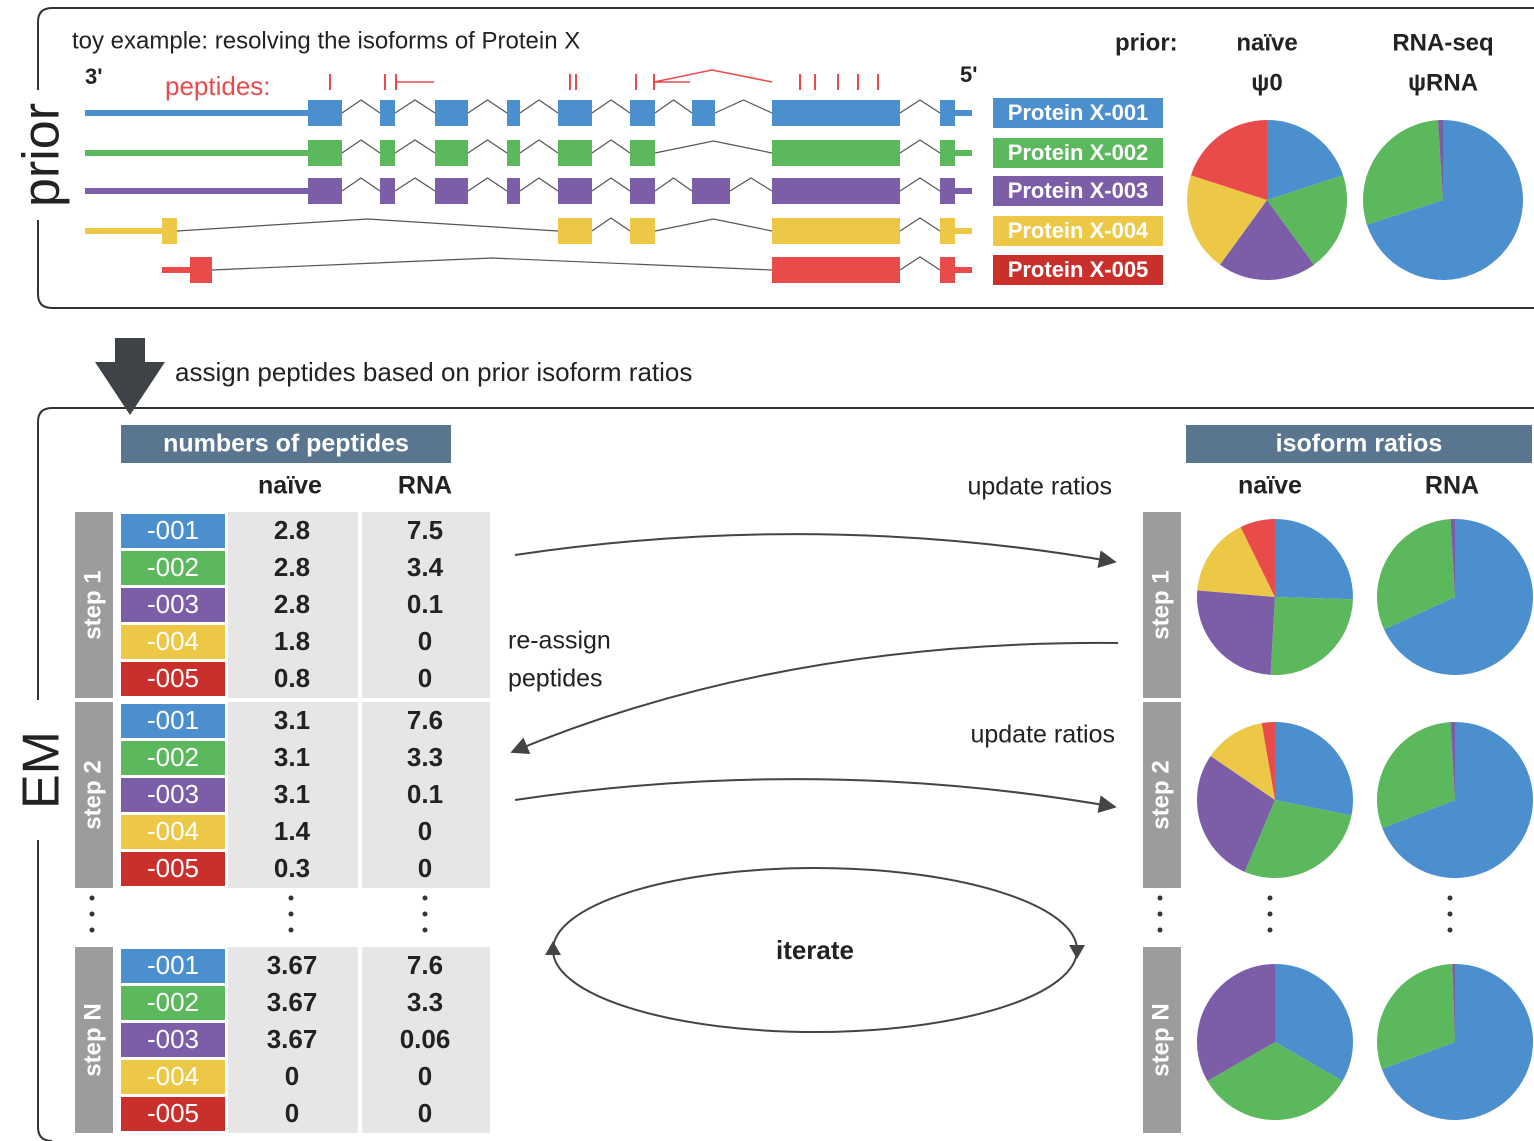 This screenshot has height=1141, width=1534. I want to click on cell-value: 0.06, so click(425, 1039).